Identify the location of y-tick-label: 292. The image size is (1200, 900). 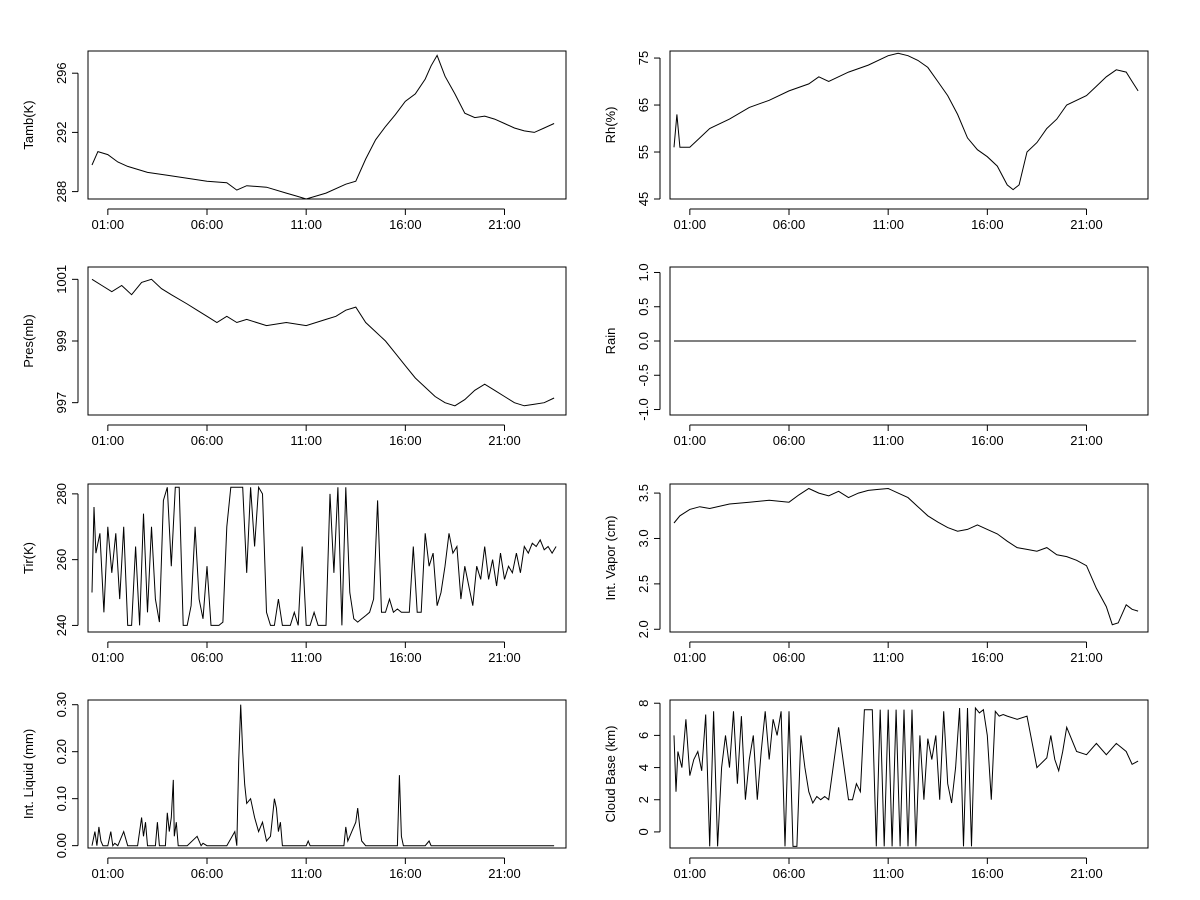
(61, 133).